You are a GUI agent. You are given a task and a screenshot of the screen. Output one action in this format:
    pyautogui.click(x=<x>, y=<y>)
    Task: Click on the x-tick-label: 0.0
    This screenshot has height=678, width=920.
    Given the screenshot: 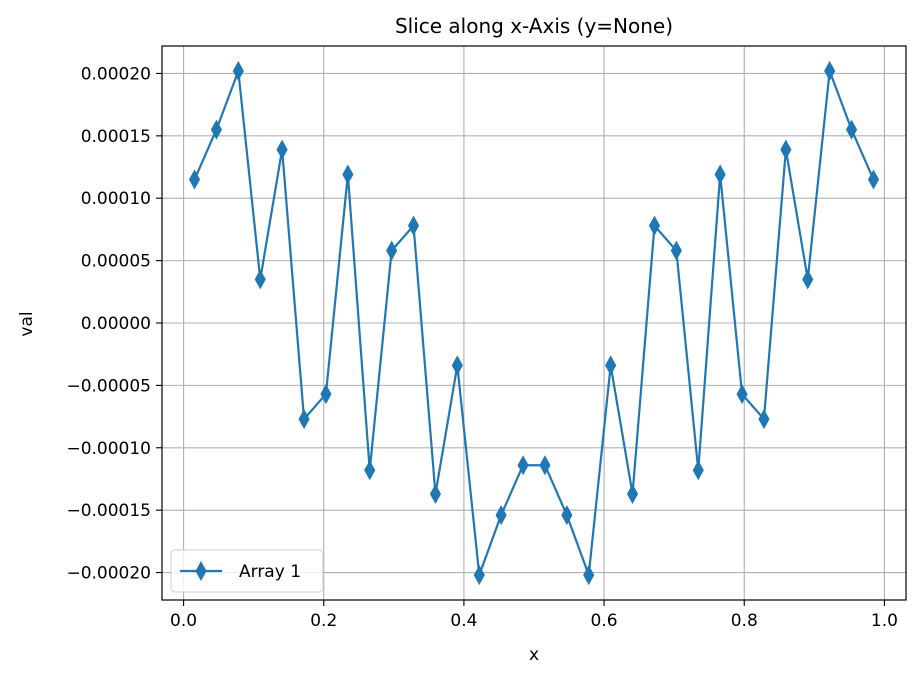 What is the action you would take?
    pyautogui.click(x=183, y=621)
    